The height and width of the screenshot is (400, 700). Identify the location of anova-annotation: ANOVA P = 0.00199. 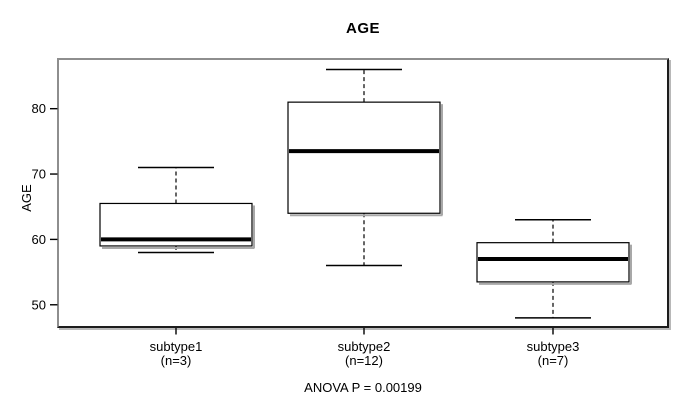
(363, 387).